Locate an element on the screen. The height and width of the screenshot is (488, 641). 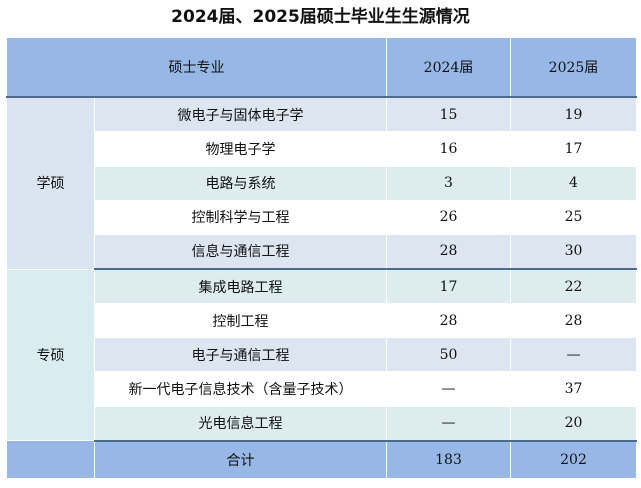
count-2025-cell: 30 is located at coordinates (573, 251).